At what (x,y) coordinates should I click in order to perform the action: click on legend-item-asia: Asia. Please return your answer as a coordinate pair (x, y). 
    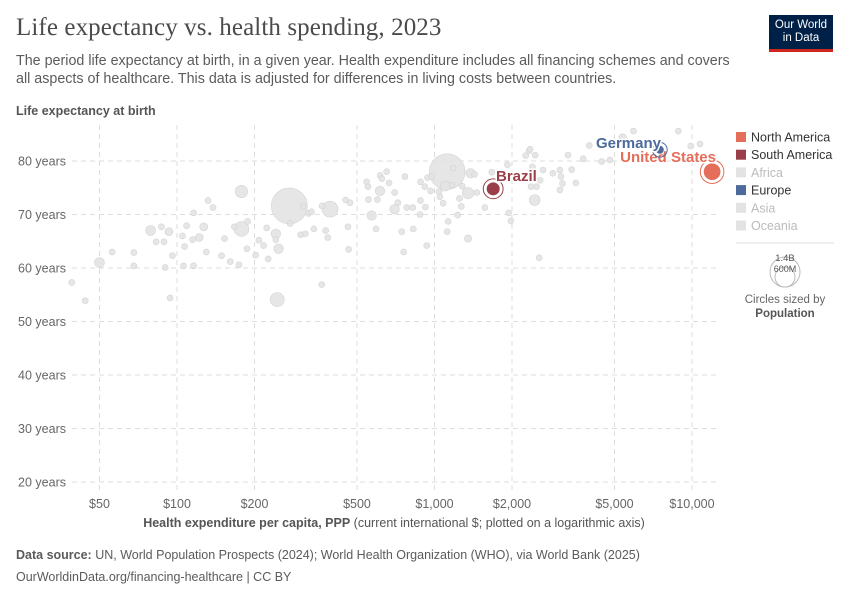
    Looking at the image, I should click on (755, 208).